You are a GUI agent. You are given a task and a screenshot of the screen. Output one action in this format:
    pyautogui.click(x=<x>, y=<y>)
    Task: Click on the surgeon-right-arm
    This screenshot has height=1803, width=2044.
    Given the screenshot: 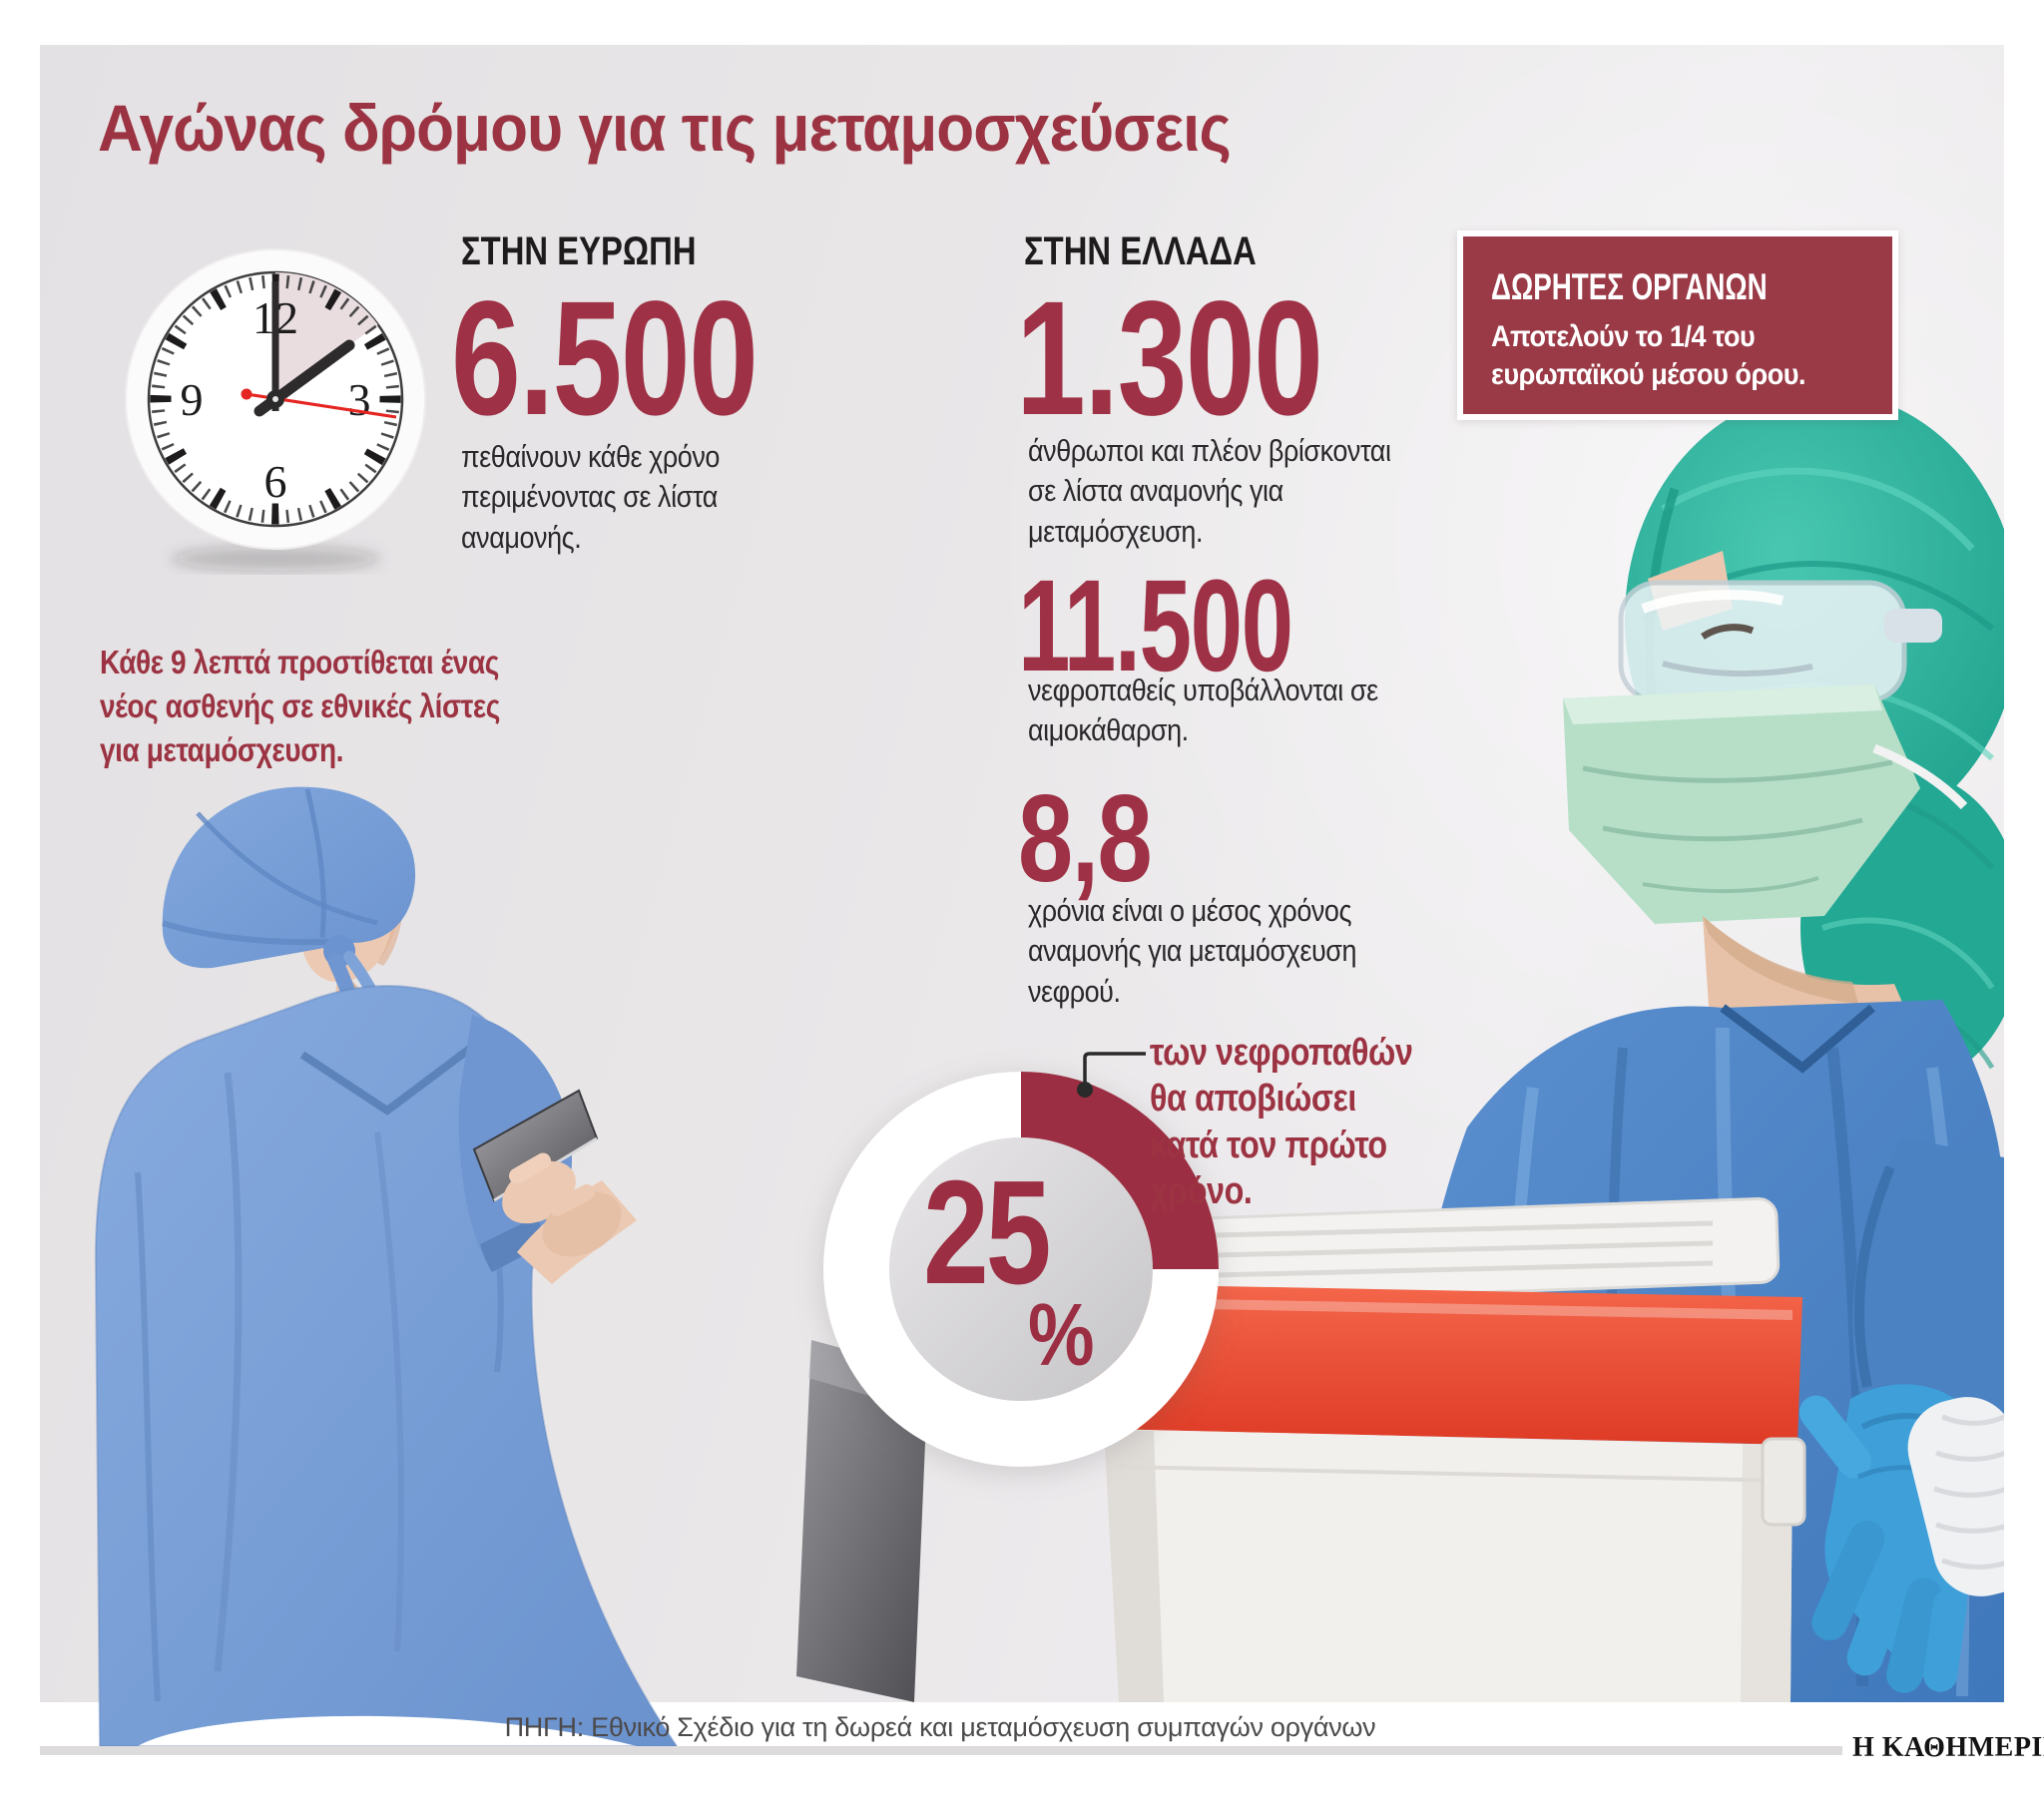 What is the action you would take?
    pyautogui.click(x=1901, y=1415)
    